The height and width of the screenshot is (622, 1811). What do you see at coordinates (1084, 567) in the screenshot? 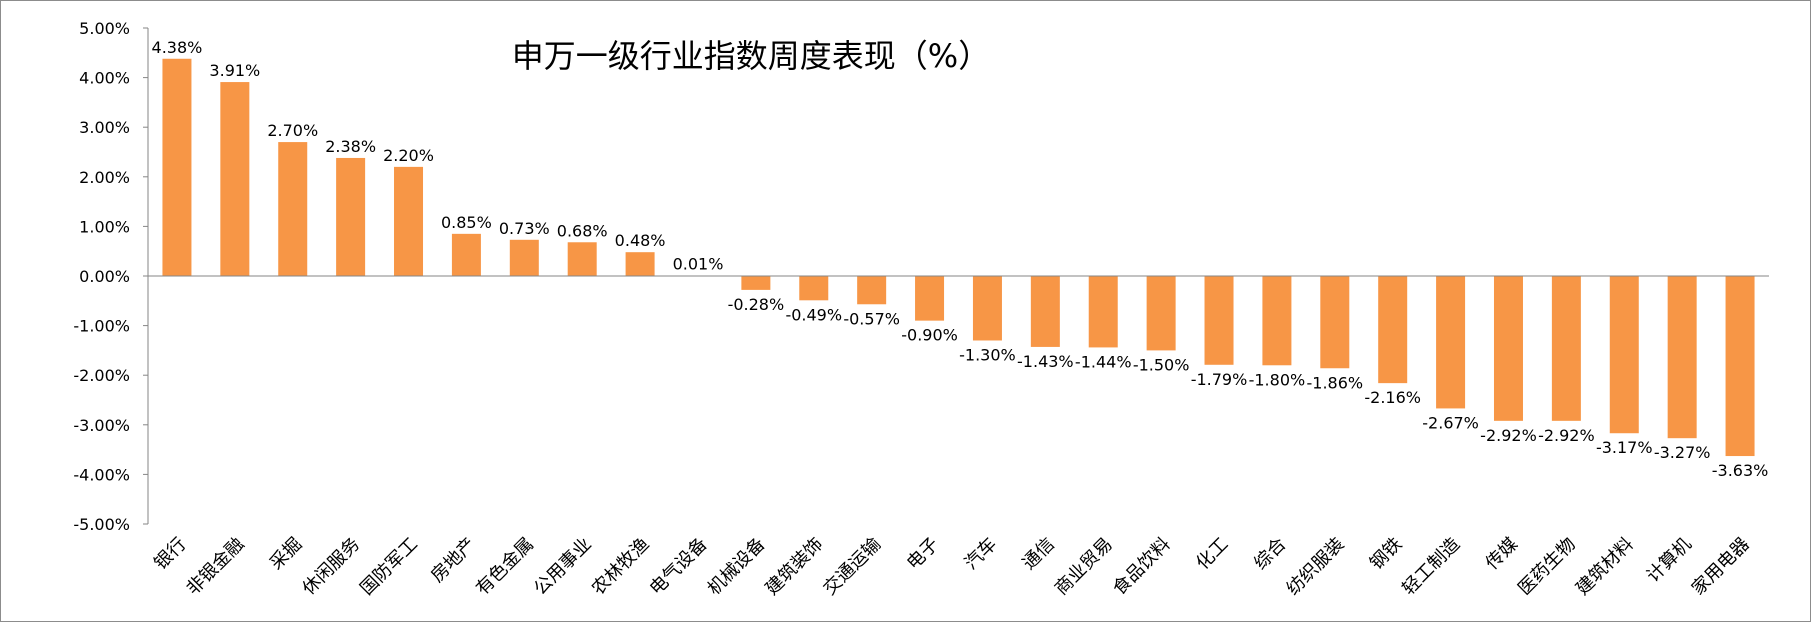
I see `x-tick-label: 商业贸易` at bounding box center [1084, 567].